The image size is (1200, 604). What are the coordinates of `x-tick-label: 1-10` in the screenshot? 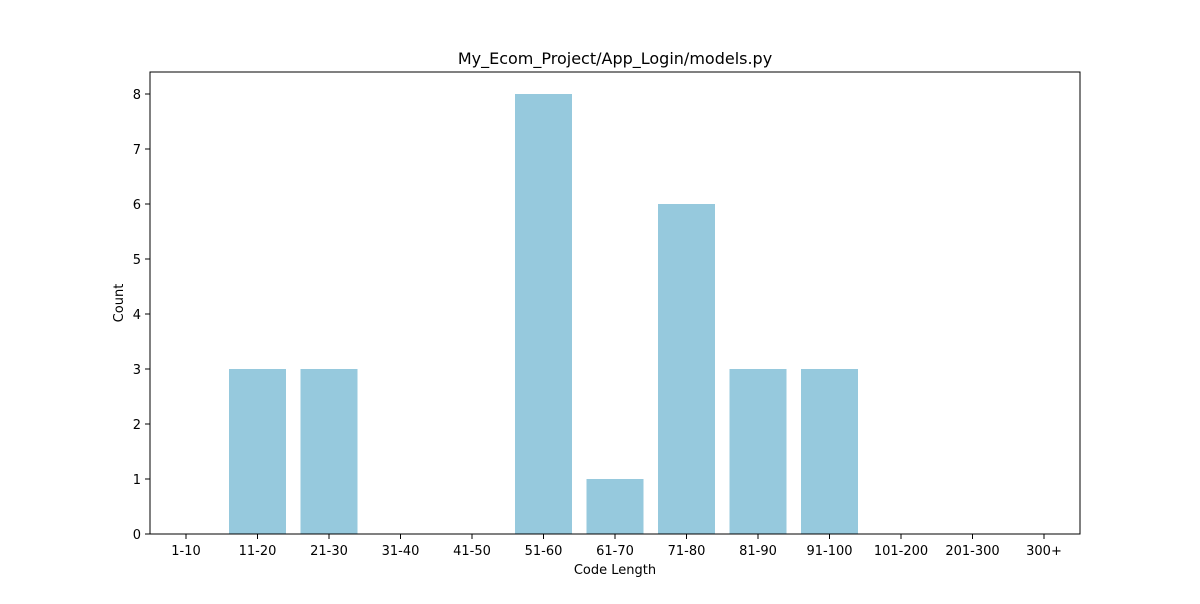 It's located at (186, 551).